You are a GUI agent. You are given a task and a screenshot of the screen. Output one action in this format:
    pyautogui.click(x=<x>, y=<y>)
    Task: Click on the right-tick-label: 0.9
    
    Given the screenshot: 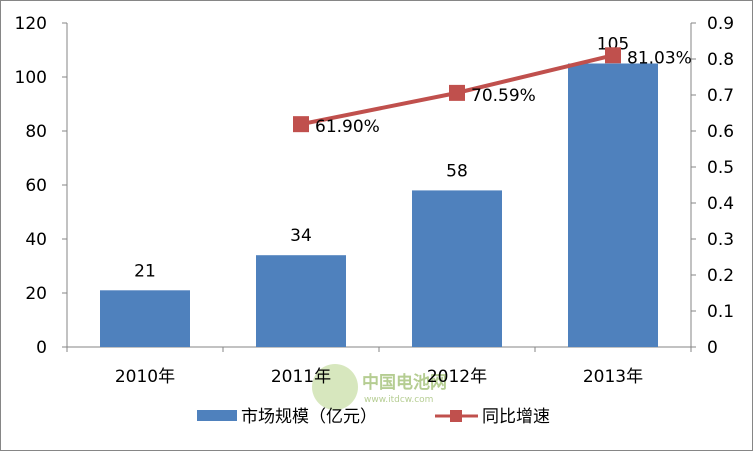 What is the action you would take?
    pyautogui.click(x=720, y=24)
    